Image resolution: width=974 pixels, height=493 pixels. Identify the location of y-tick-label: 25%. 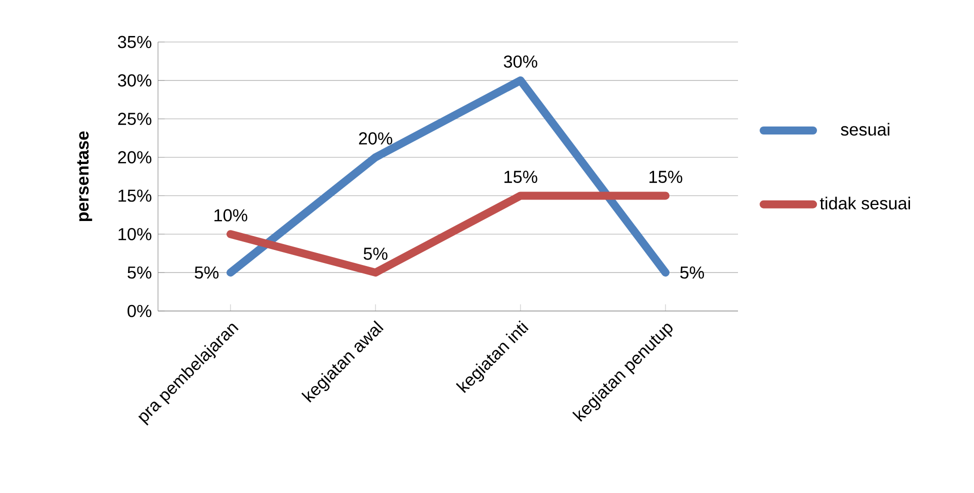
(135, 118).